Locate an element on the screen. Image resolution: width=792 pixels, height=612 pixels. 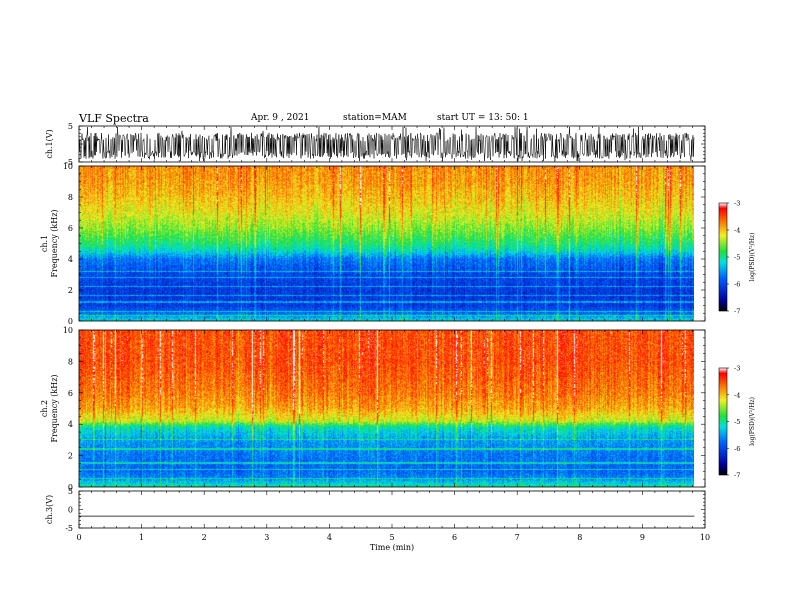
colorbar-1-tick-label: -3 is located at coordinates (737, 204).